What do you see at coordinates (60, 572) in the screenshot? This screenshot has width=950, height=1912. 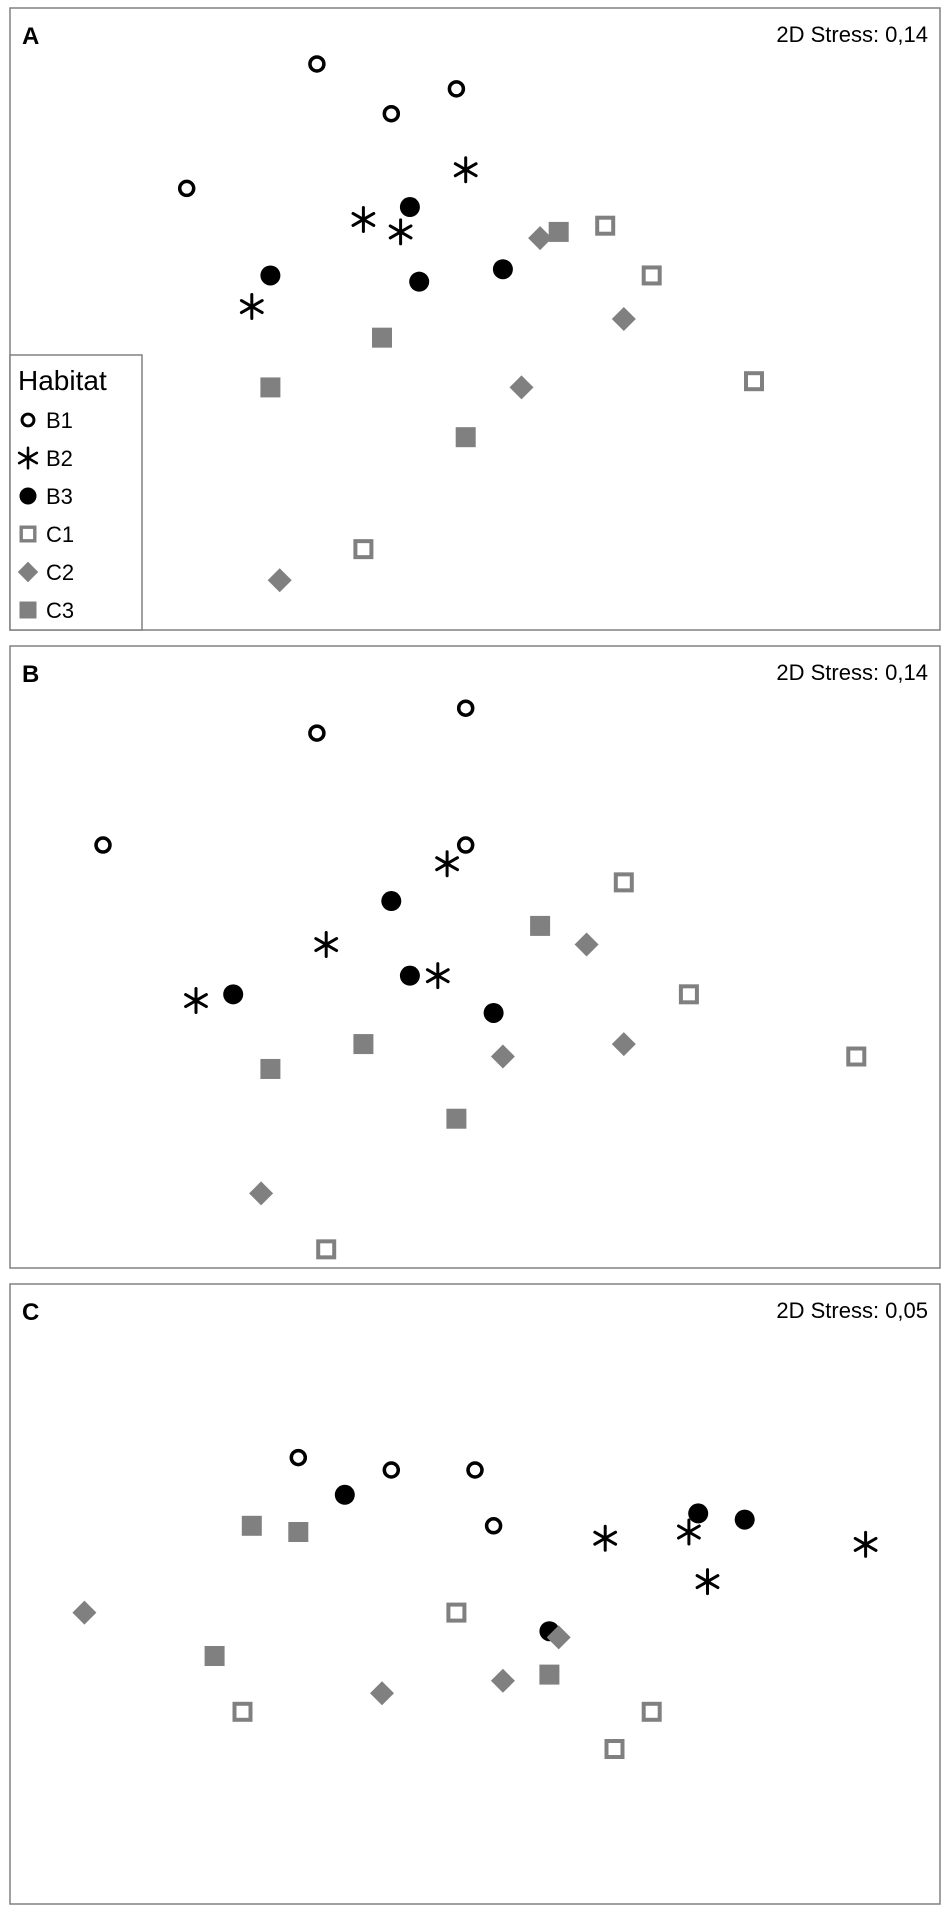 I see `legend-label-c2: C2` at bounding box center [60, 572].